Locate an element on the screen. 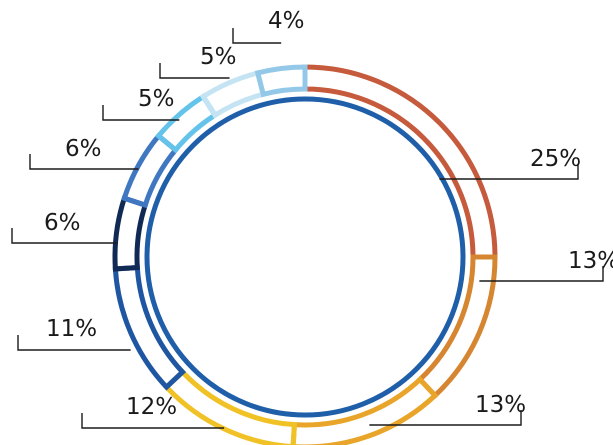 The height and width of the screenshot is (445, 613). slice-label-3: 13% is located at coordinates (500, 405).